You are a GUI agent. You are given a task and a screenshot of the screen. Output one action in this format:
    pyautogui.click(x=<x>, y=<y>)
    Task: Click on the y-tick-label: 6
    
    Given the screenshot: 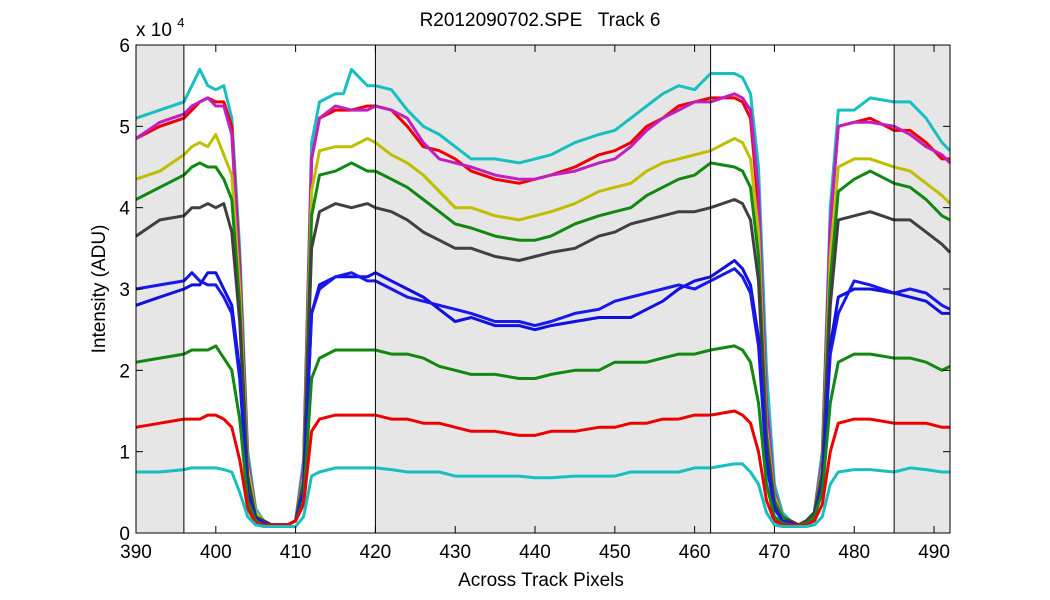 What is the action you would take?
    pyautogui.click(x=124, y=46)
    